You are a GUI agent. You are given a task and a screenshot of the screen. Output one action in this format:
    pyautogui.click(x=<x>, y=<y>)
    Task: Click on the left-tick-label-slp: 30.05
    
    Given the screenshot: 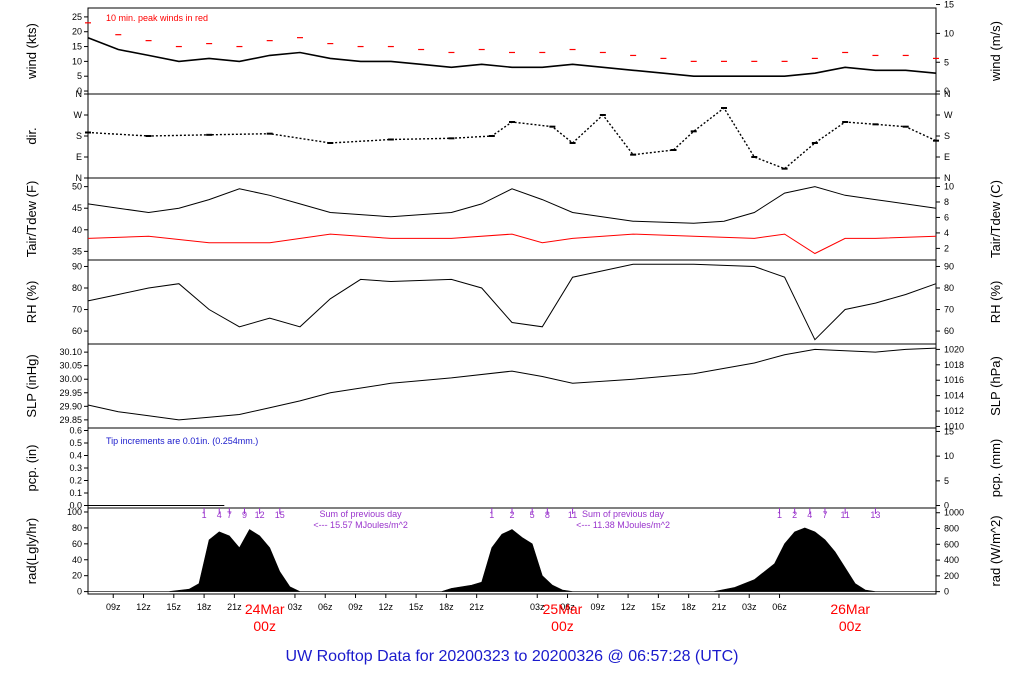 What is the action you would take?
    pyautogui.click(x=70, y=366)
    